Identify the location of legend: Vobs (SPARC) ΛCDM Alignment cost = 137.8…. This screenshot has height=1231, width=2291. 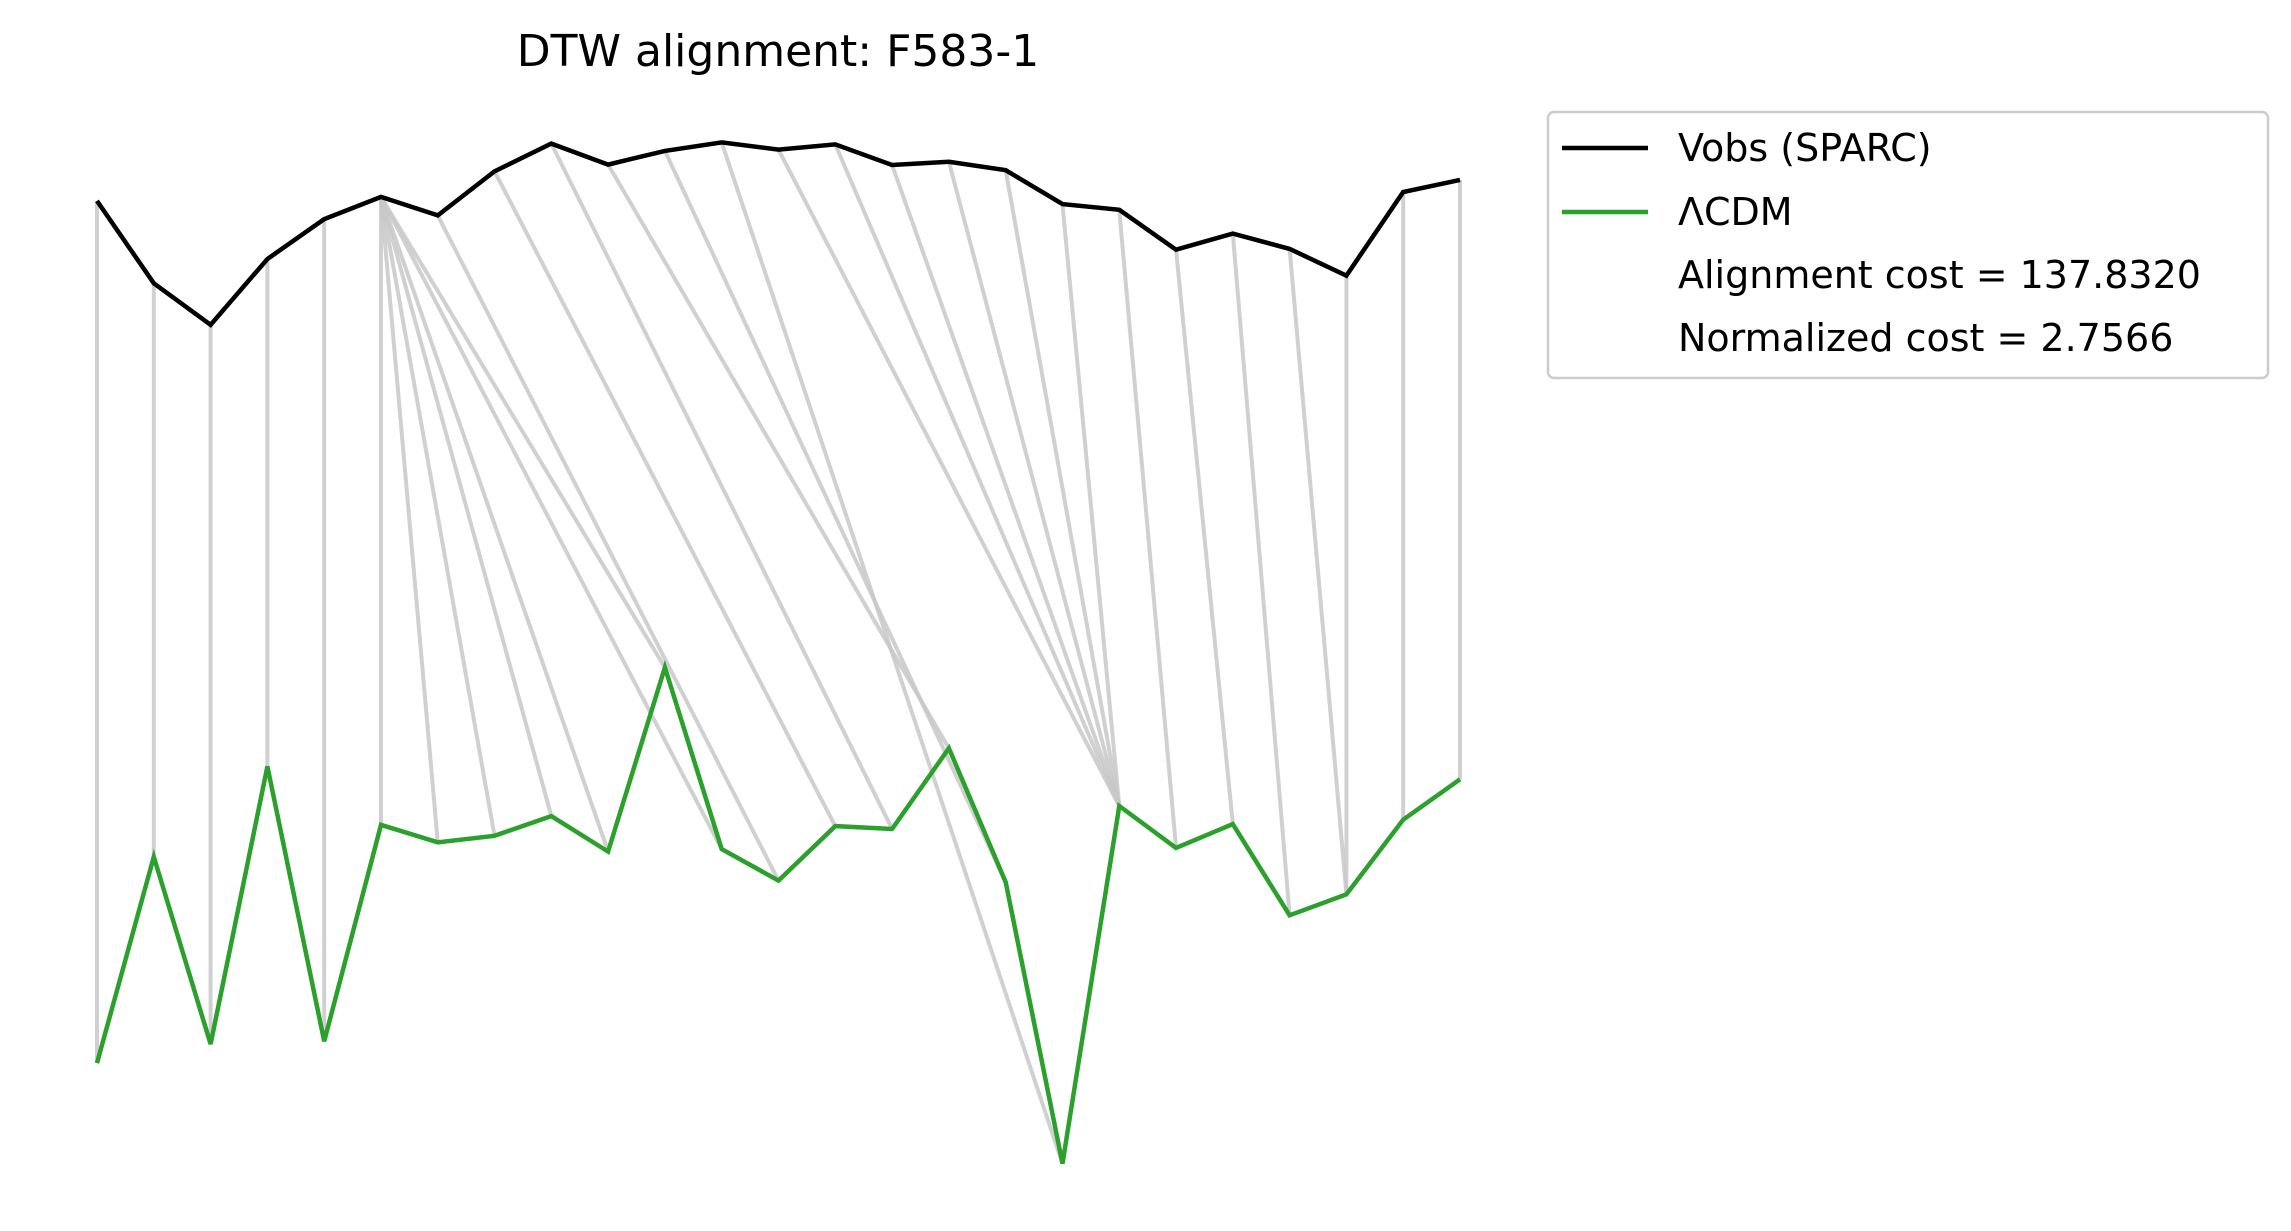
(1908, 245).